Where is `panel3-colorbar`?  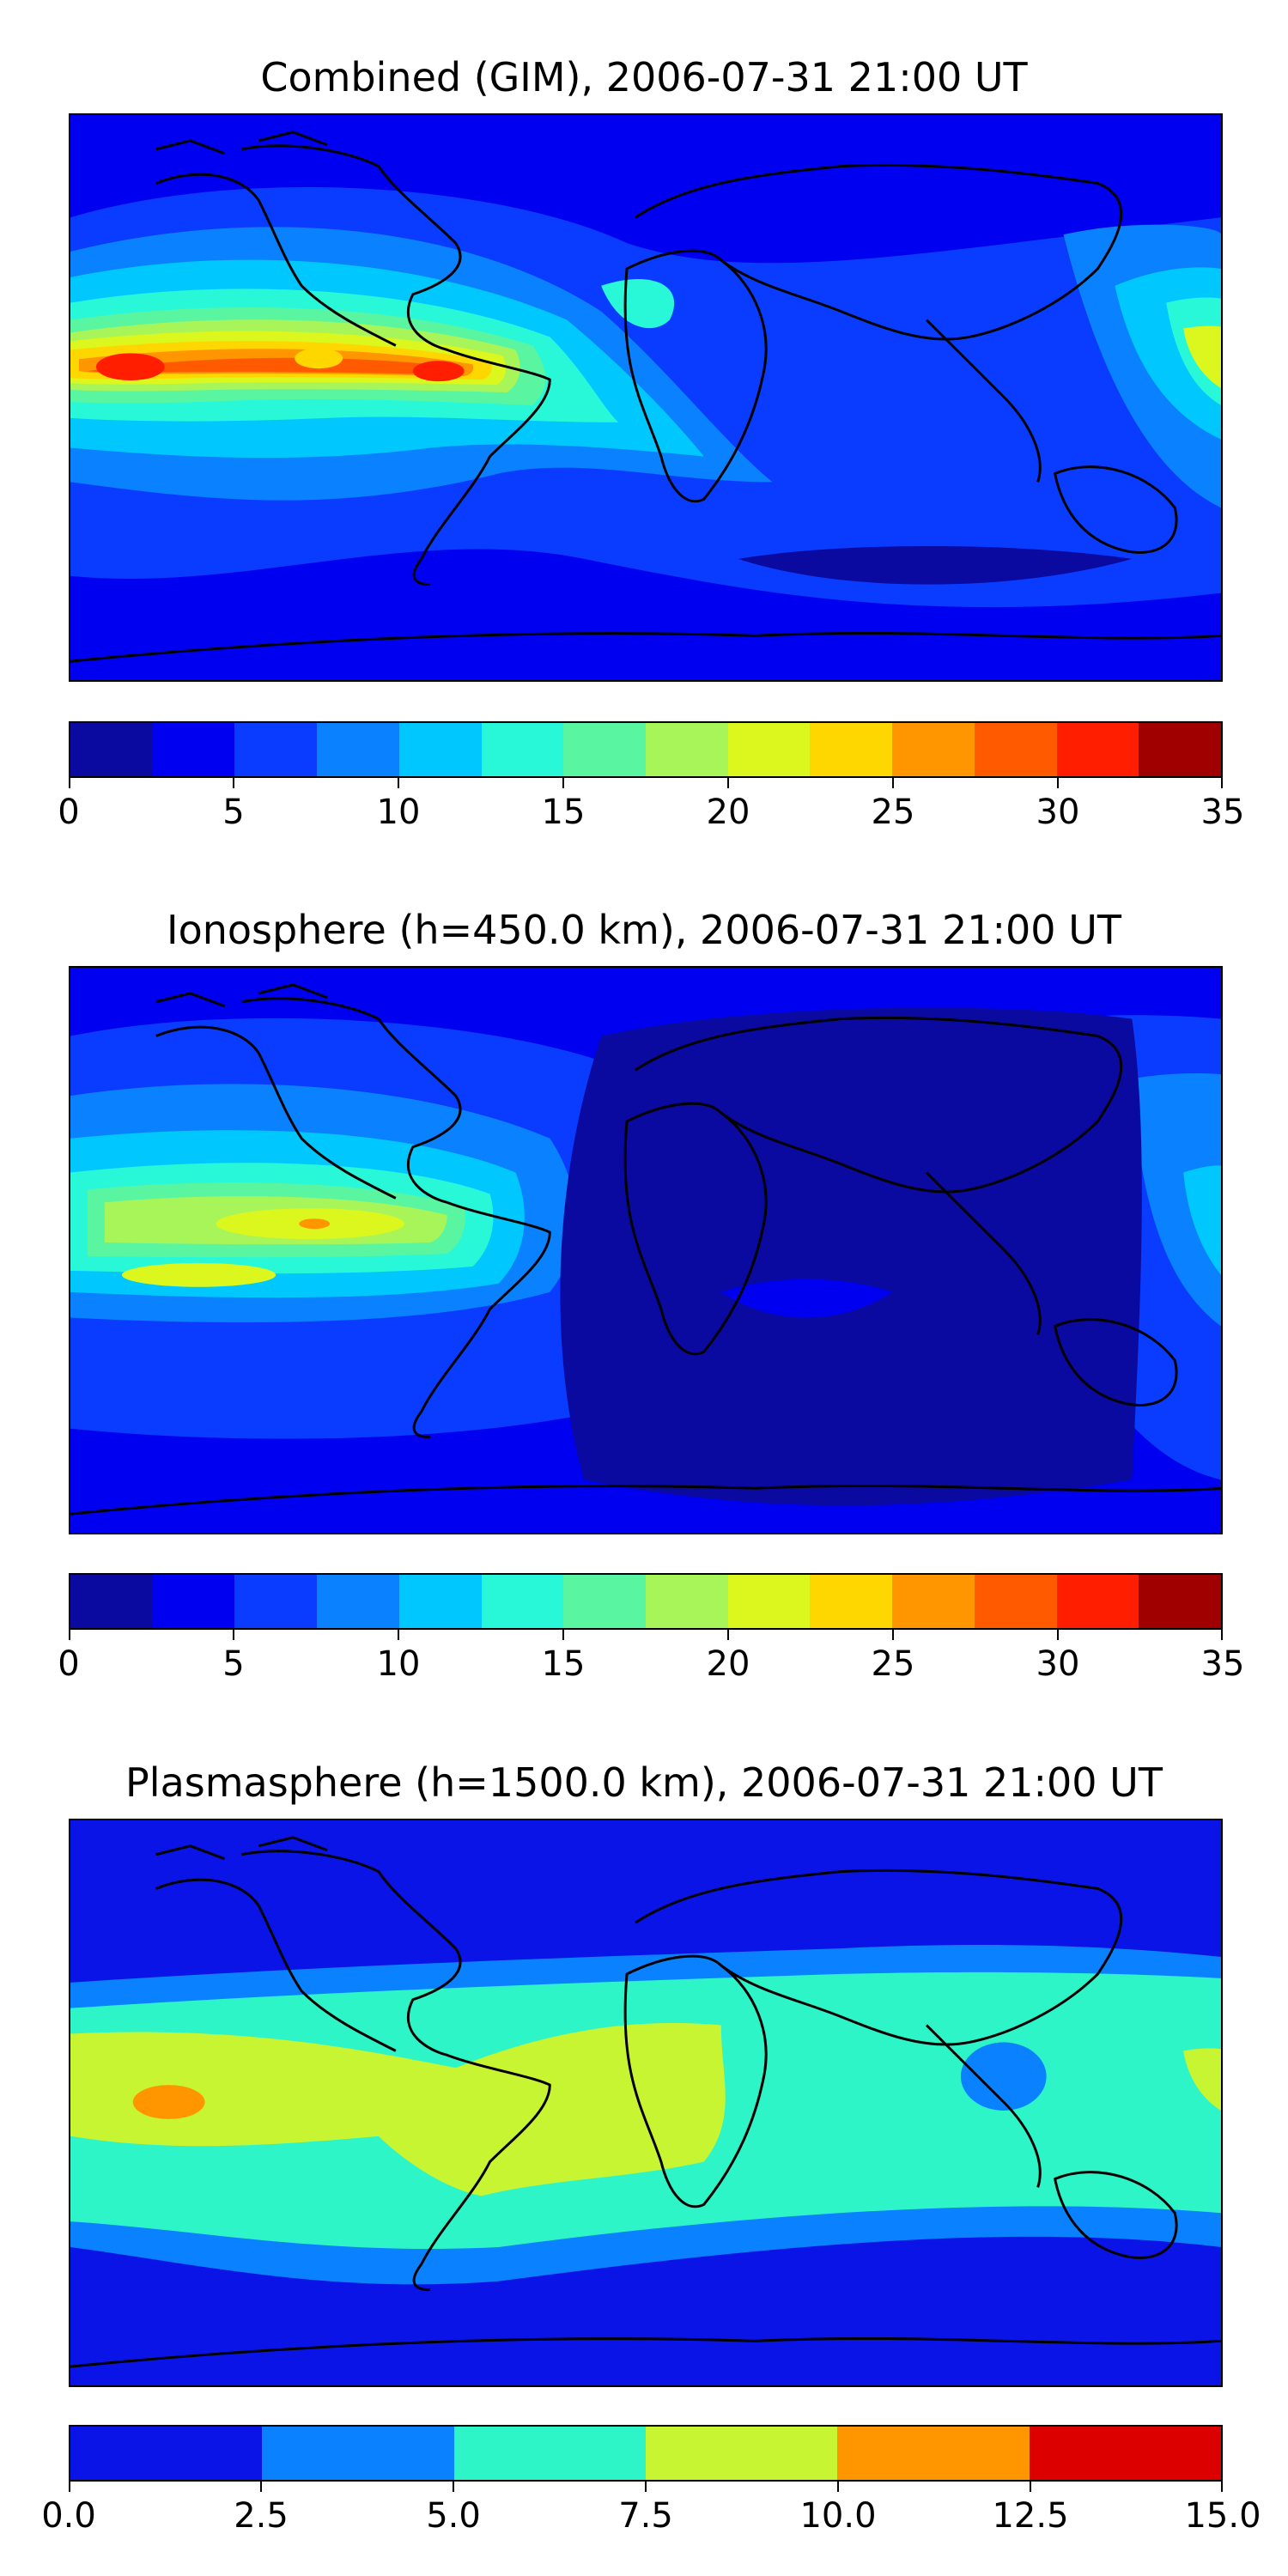 panel3-colorbar is located at coordinates (646, 2453).